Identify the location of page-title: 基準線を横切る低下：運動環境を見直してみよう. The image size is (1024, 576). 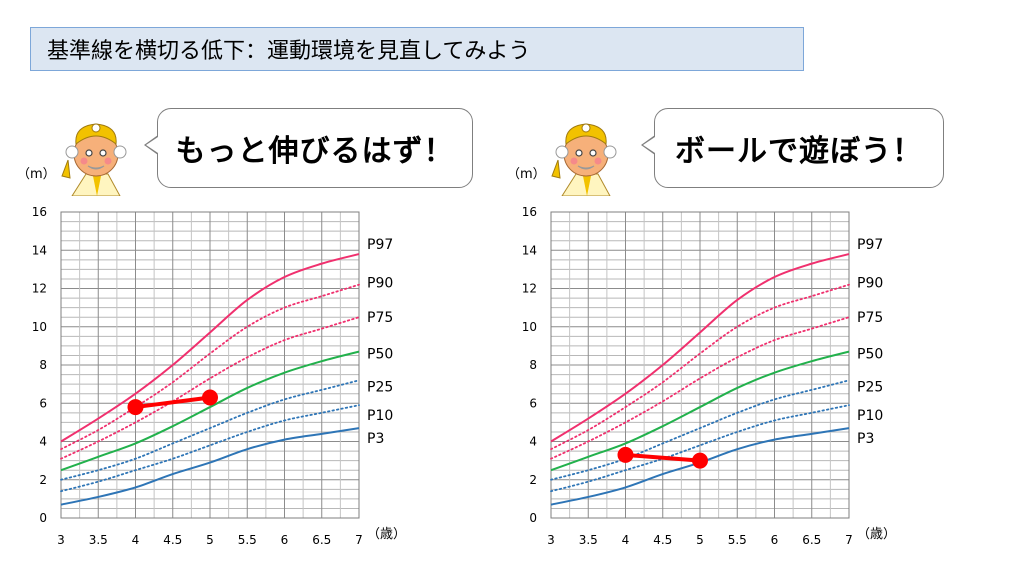
(417, 49).